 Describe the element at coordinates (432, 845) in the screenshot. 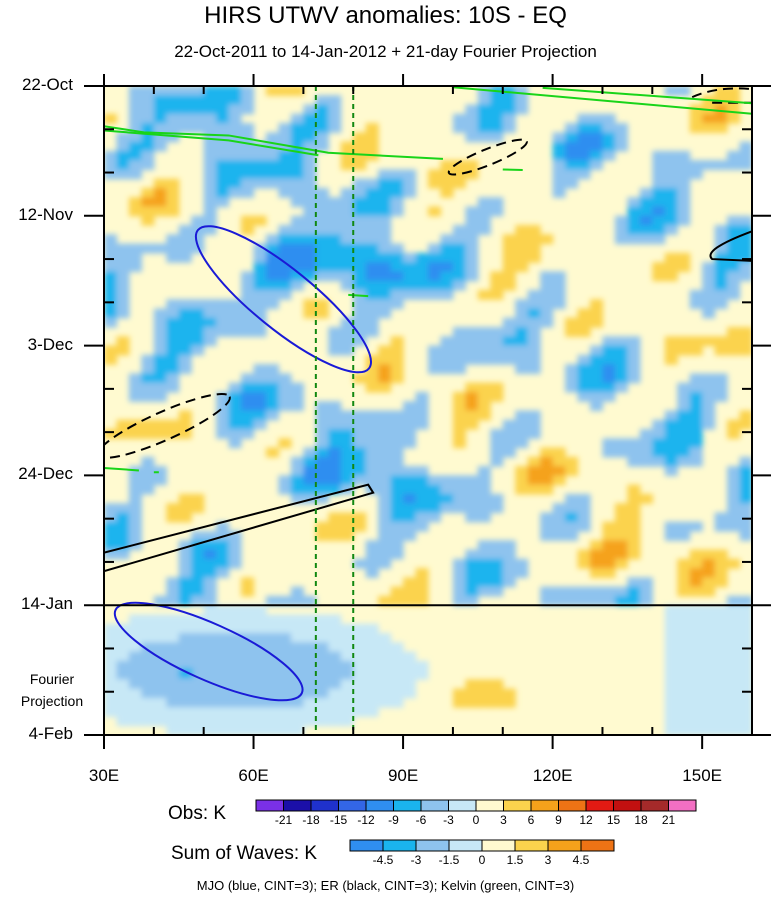

I see `waves-colorbar-swatch` at that location.